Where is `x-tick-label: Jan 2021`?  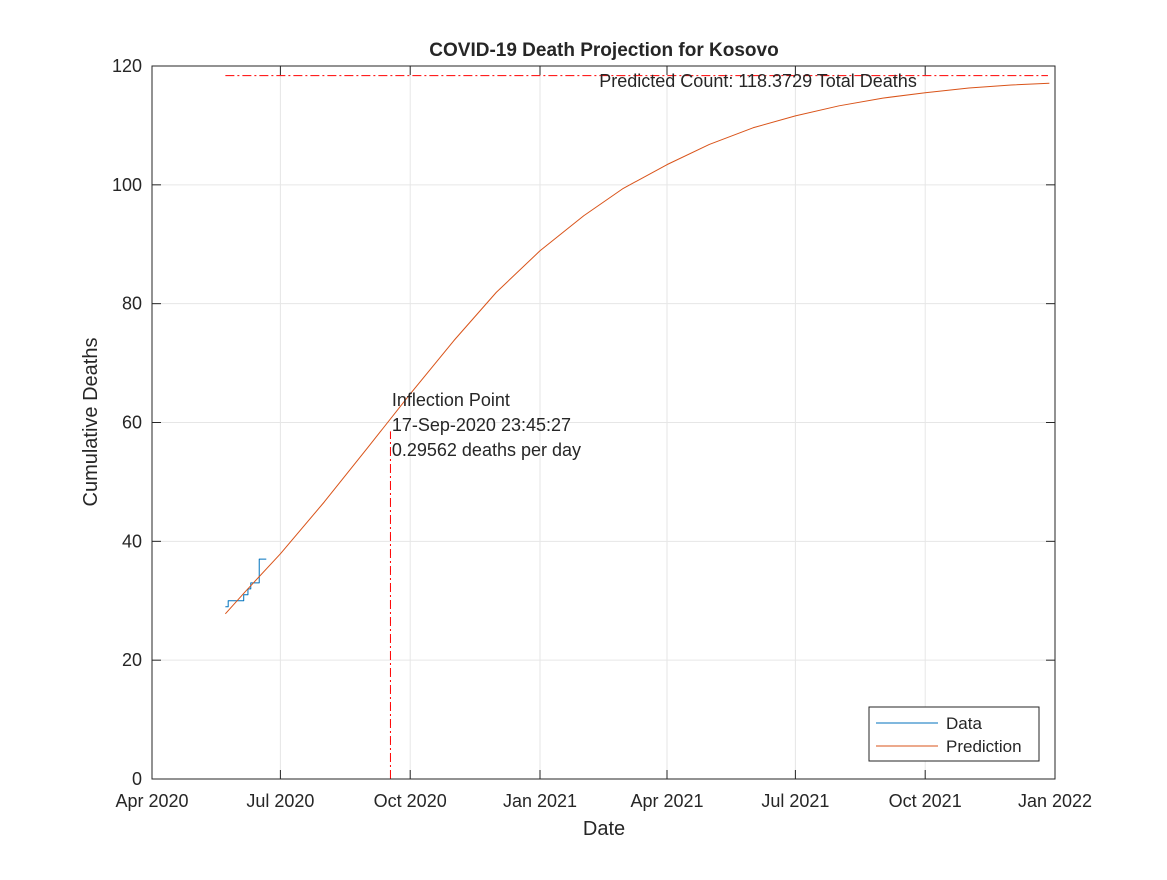
x-tick-label: Jan 2021 is located at coordinates (540, 801).